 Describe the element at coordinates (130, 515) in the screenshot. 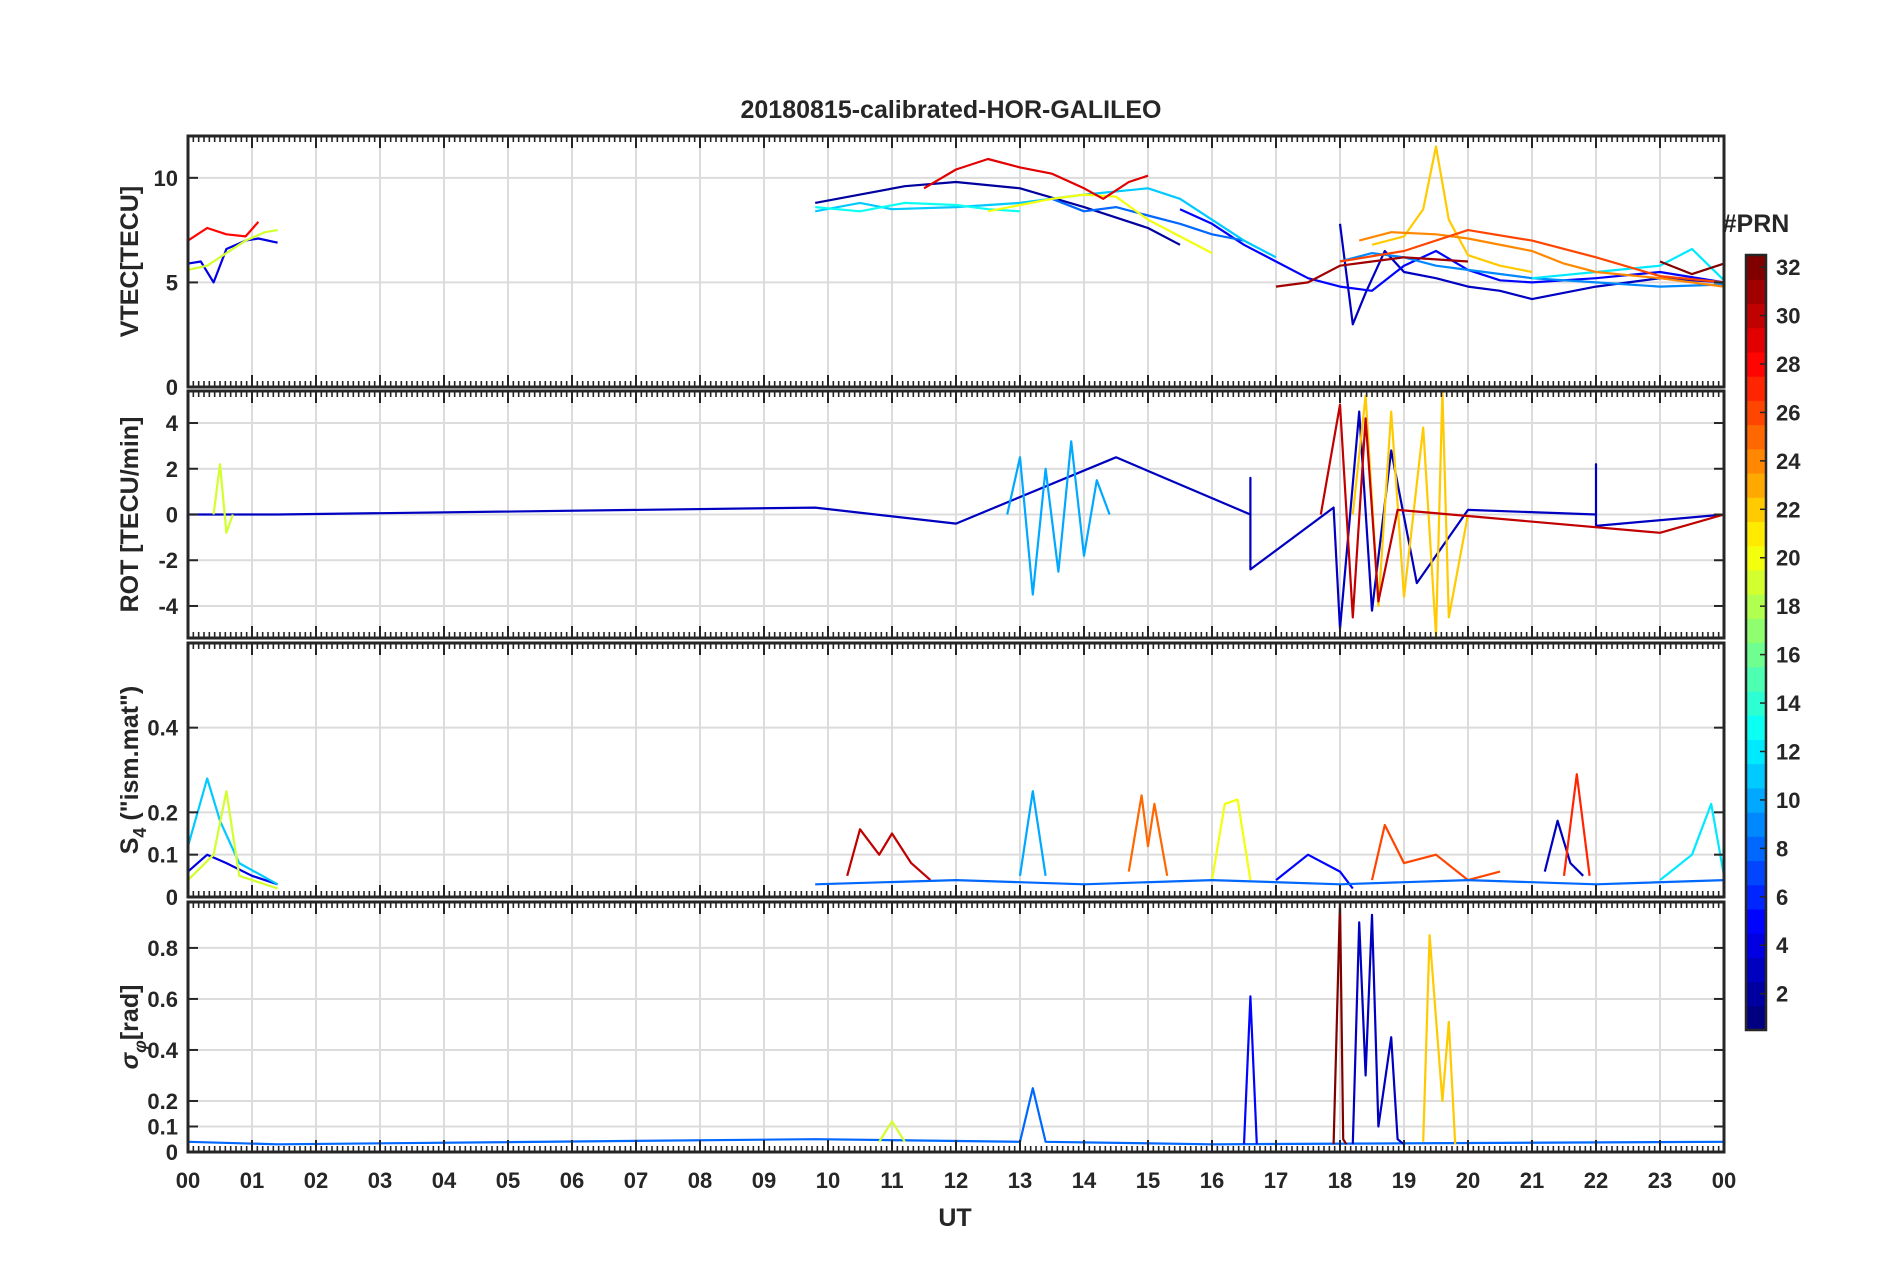

I see `y-axis-label: ROT [TECU/min]` at that location.